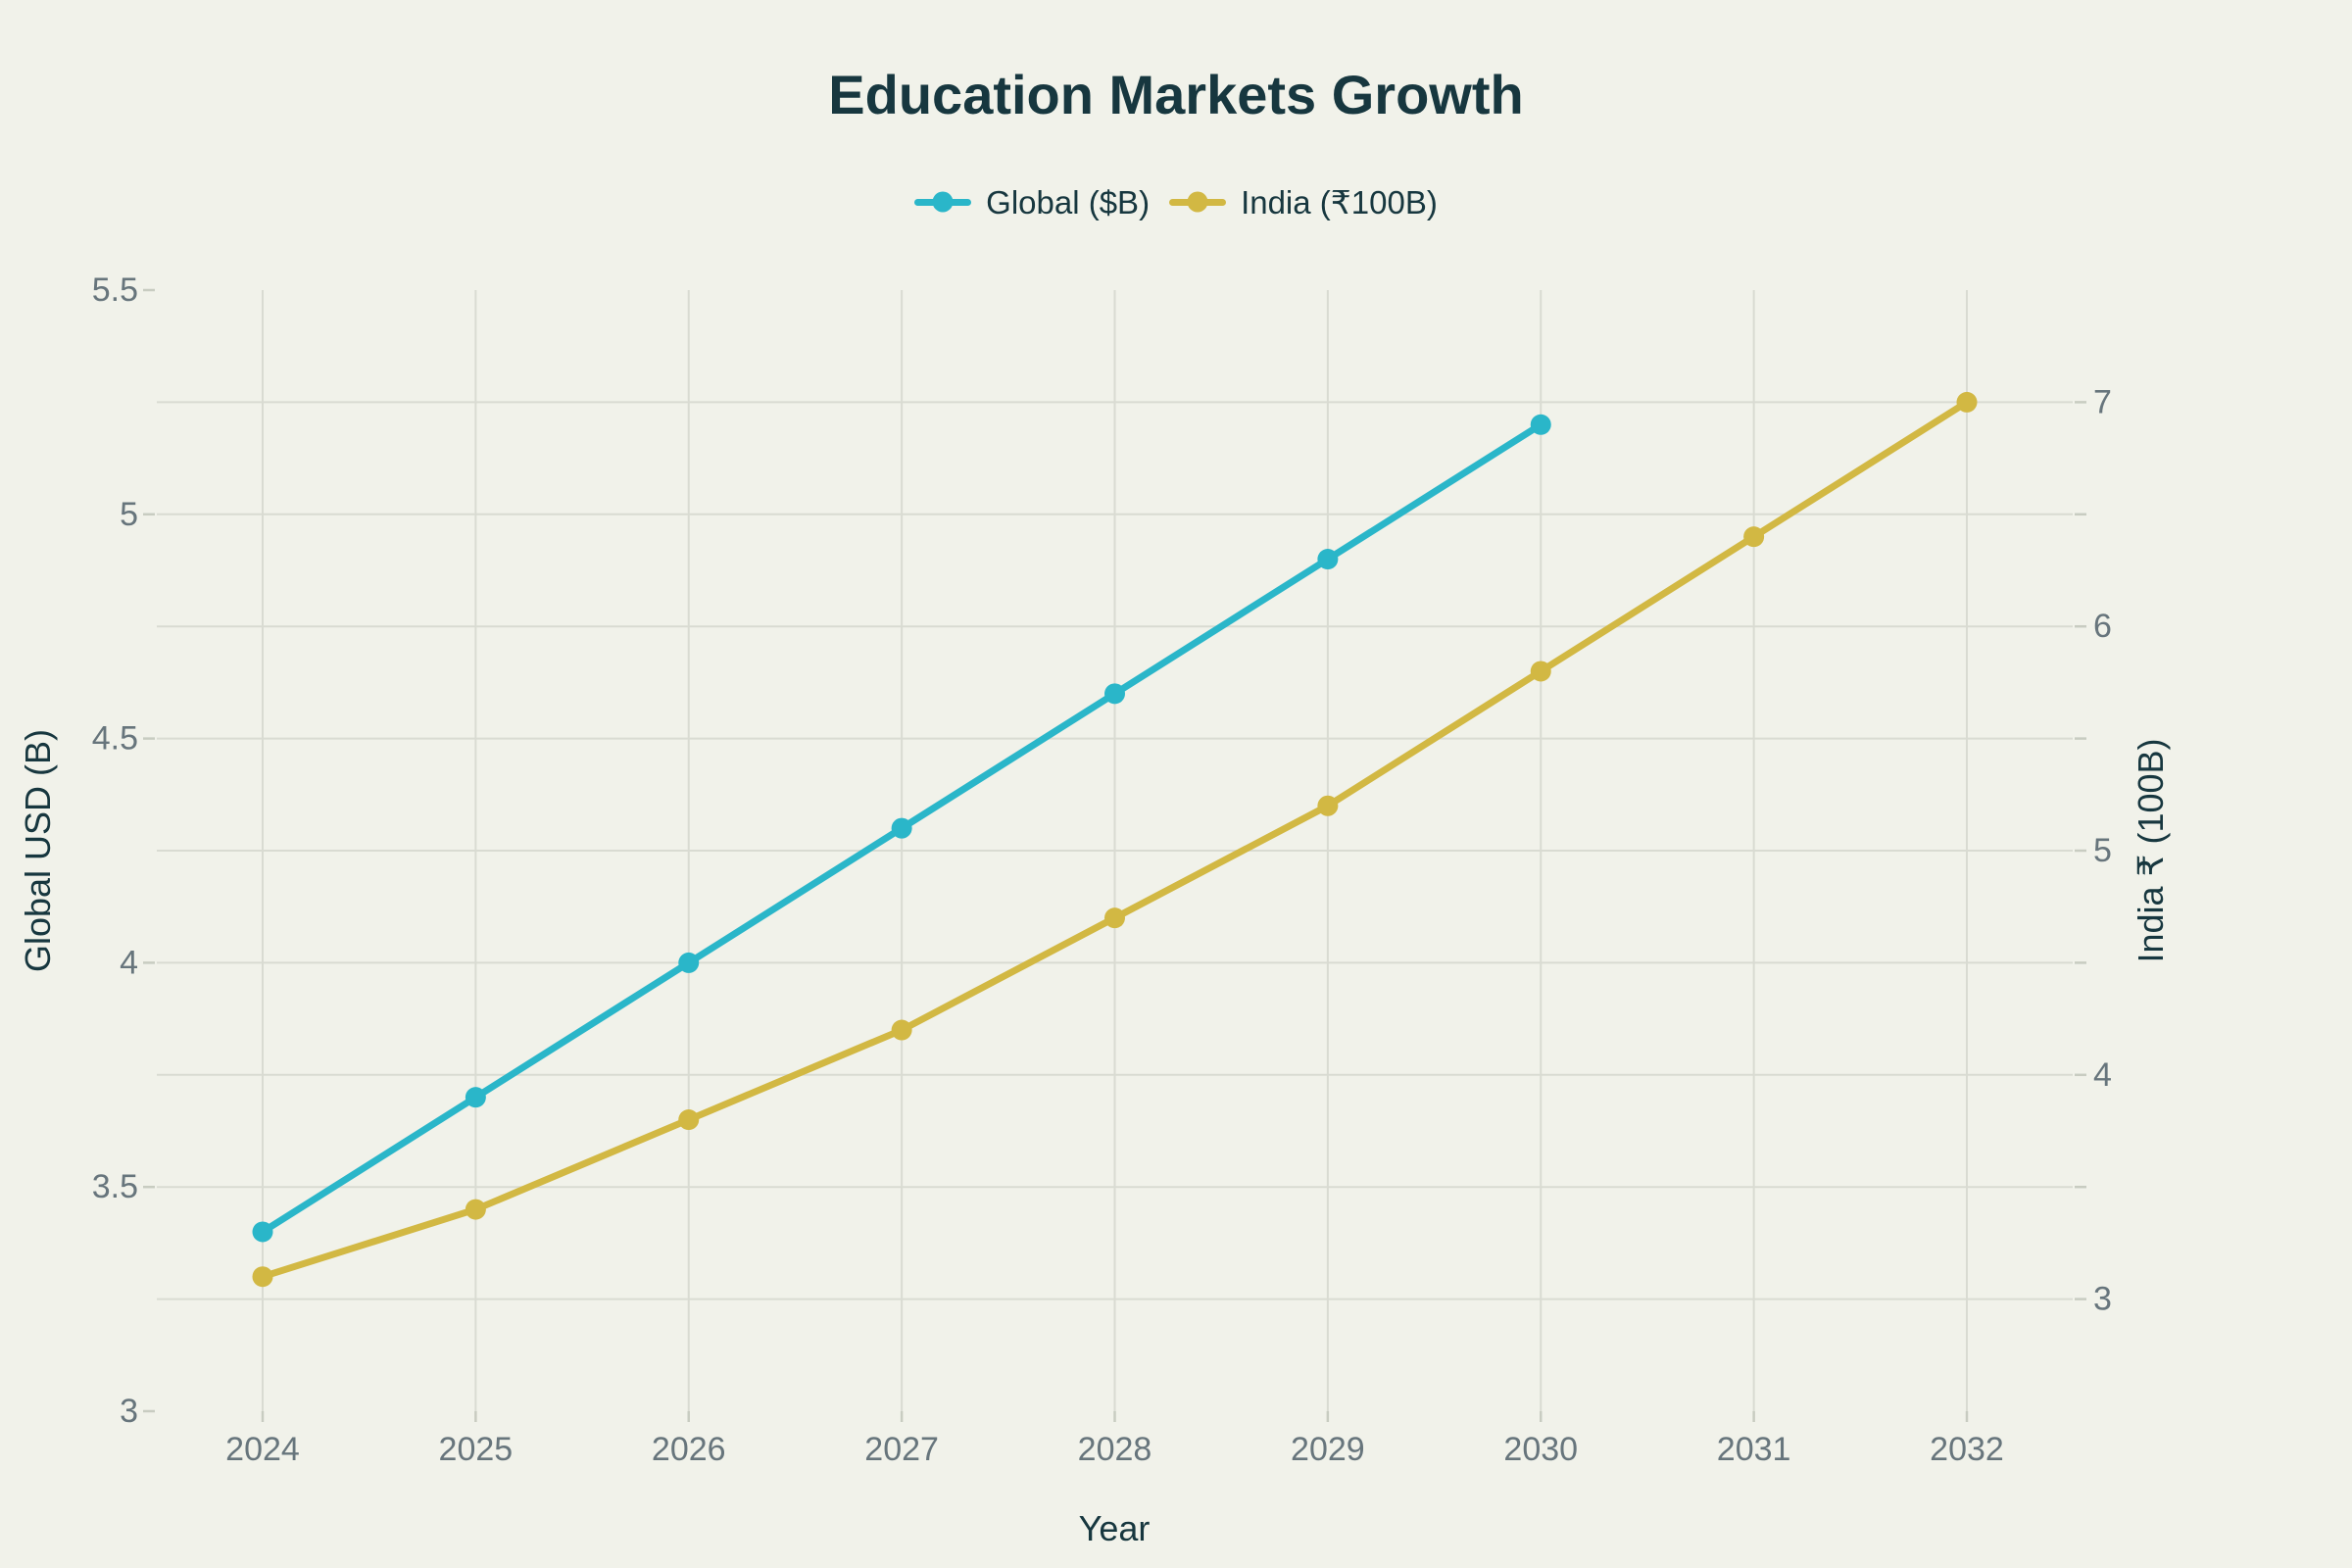 This screenshot has width=2352, height=1568. I want to click on y-axis-title-right: India ₹ (100B), so click(2151, 850).